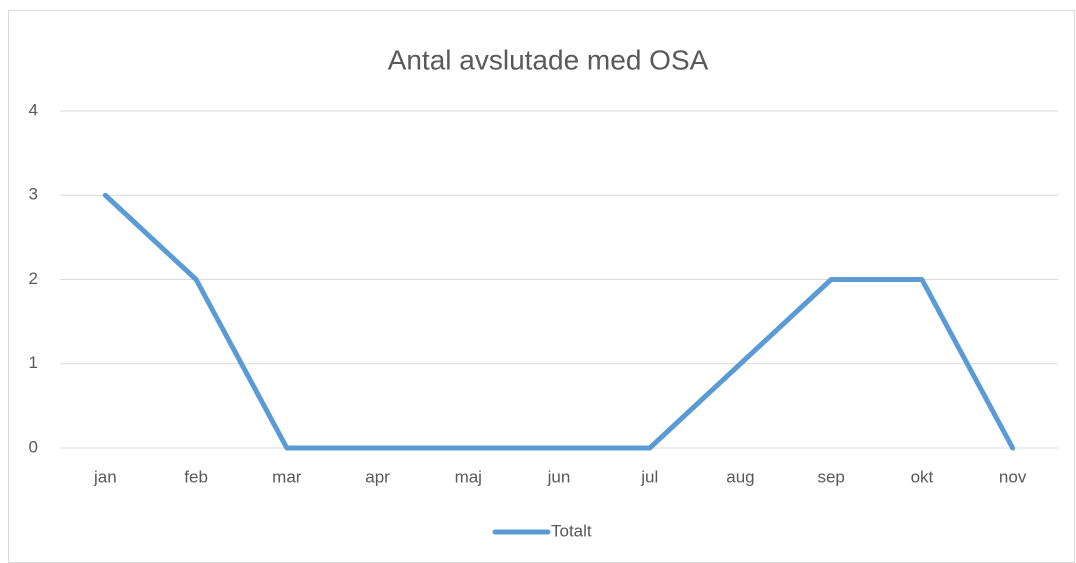 The height and width of the screenshot is (563, 1076). I want to click on x-tick-label: maj, so click(468, 476).